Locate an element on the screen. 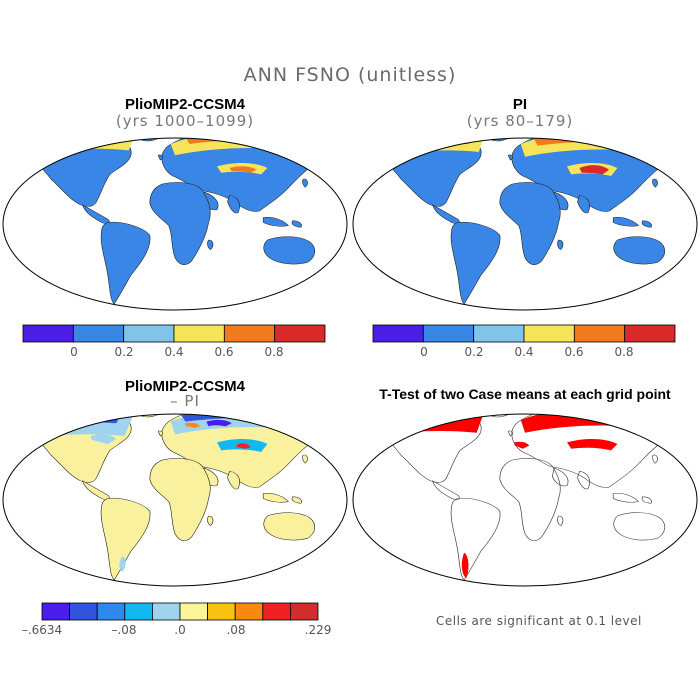  cb2-tick-1: 0.2 is located at coordinates (474, 352).